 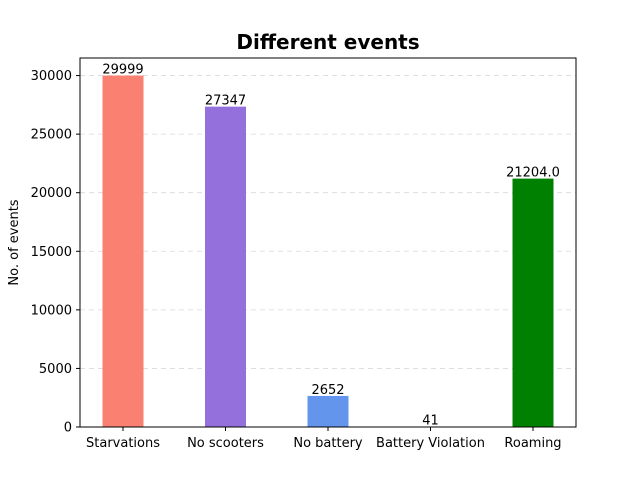 What do you see at coordinates (225, 101) in the screenshot?
I see `data-label: 27347` at bounding box center [225, 101].